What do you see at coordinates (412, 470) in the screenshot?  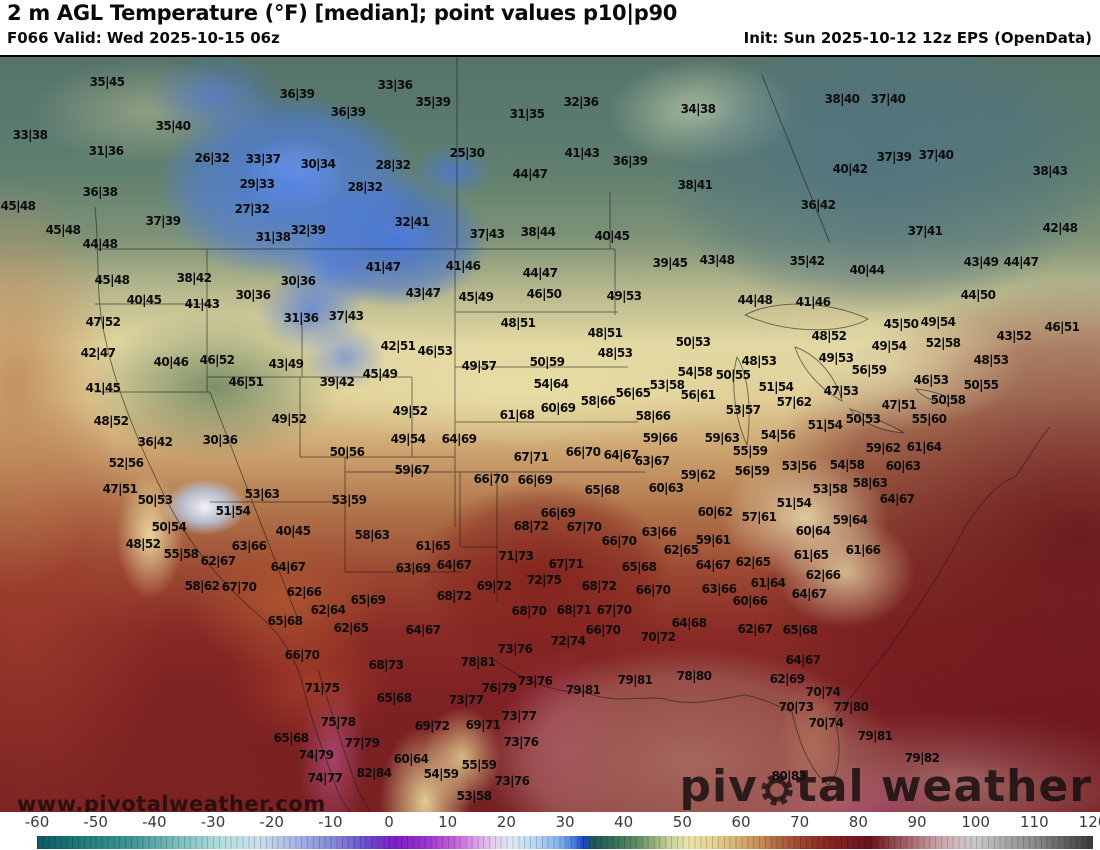 I see `point-value: 59|67` at bounding box center [412, 470].